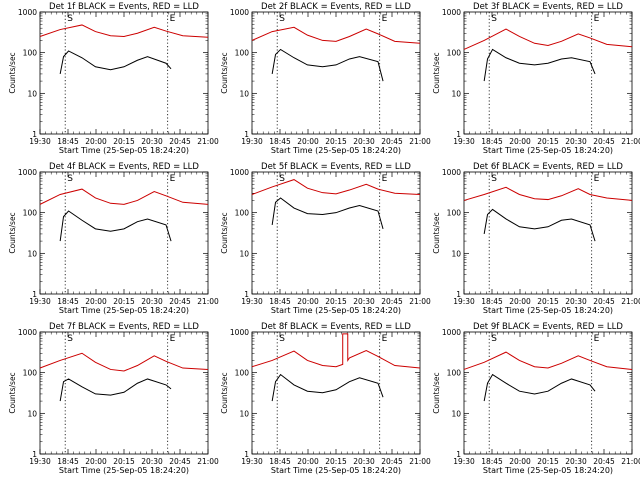 This screenshot has width=640, height=480. I want to click on plot-title: Det 1f BLACK = Events, RED = LLD, so click(124, 7).